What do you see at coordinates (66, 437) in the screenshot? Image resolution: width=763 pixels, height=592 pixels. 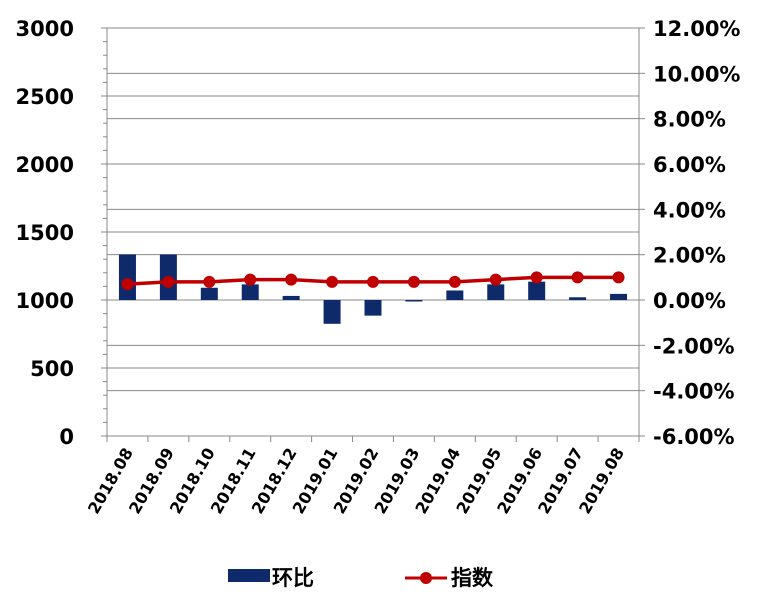 I see `left-axis-tick-label: 0` at bounding box center [66, 437].